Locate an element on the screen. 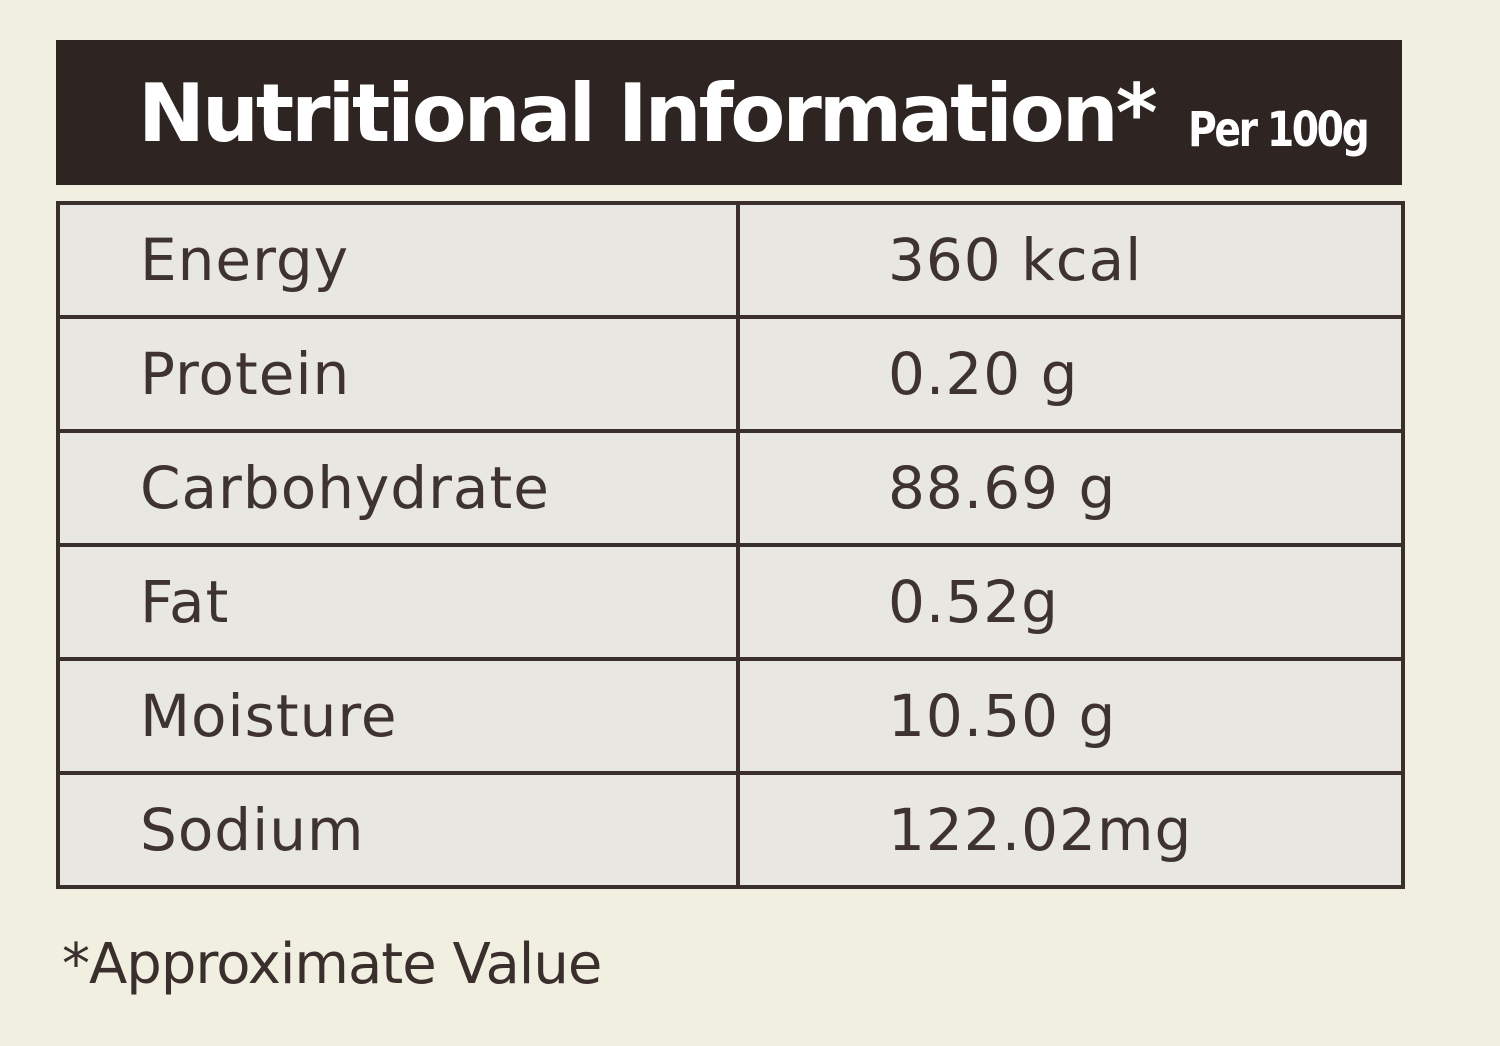  nutrient-value: 0.52g is located at coordinates (1070, 602).